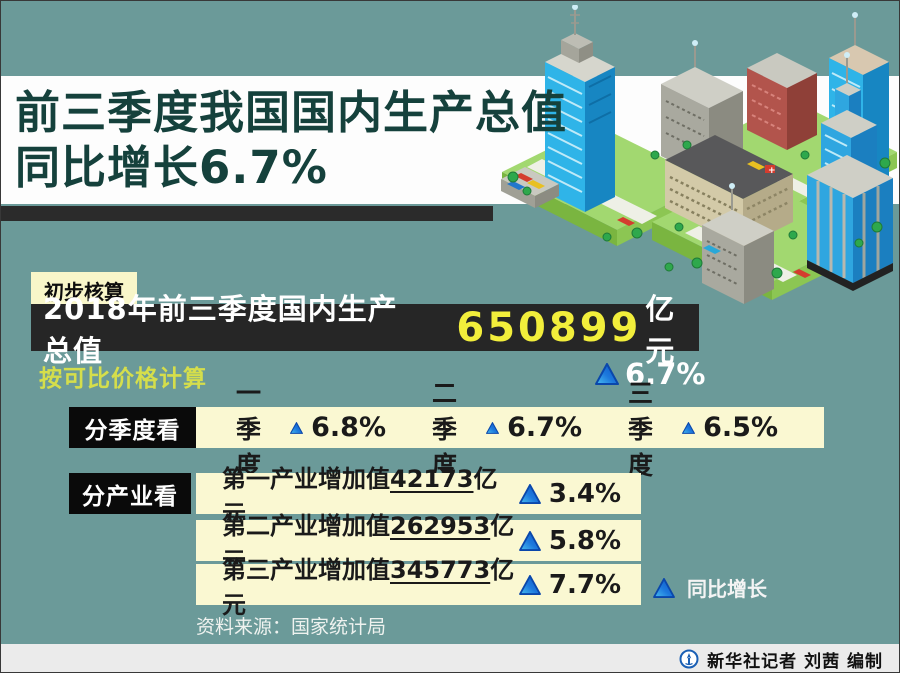 The width and height of the screenshot is (900, 673). Describe the element at coordinates (660, 329) in the screenshot. I see `gdp-unit: 亿元` at that location.